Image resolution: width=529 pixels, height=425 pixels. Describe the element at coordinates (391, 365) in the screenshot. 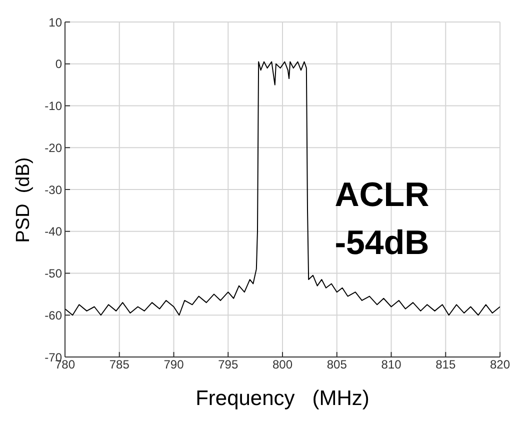

I see `x-tick-label: 810` at that location.